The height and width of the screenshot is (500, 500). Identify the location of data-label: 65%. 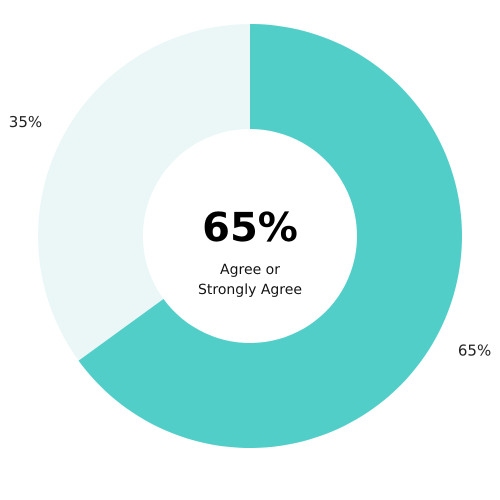
(475, 351).